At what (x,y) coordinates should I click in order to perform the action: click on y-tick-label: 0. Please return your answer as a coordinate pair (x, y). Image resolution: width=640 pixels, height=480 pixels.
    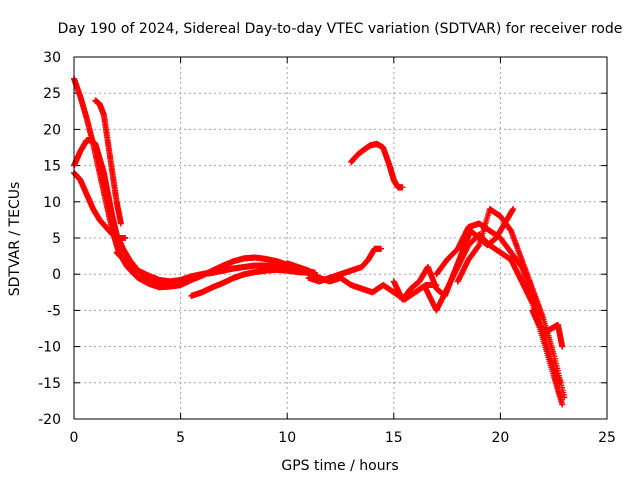
    Looking at the image, I should click on (56, 275).